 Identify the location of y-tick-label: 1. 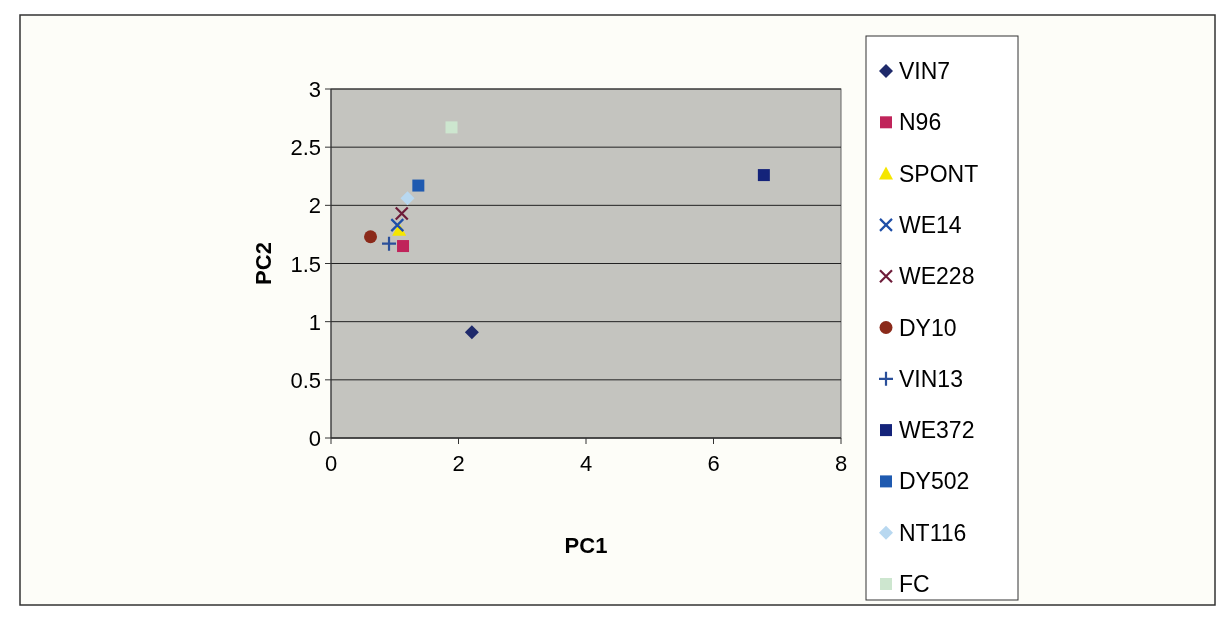
(314, 322).